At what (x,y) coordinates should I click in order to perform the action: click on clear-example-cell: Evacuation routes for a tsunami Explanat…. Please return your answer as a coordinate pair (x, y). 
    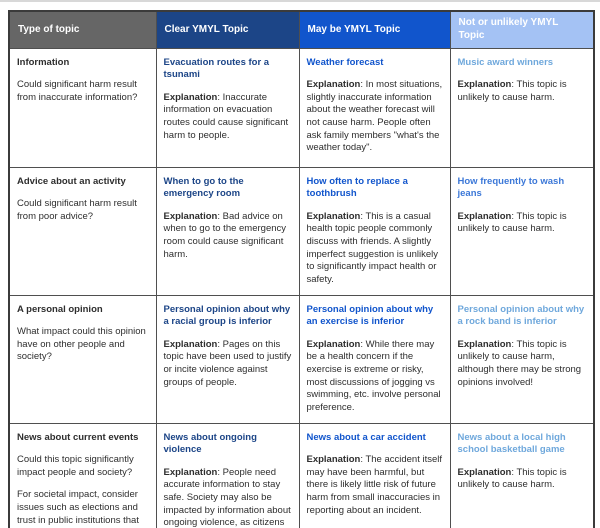
    Looking at the image, I should click on (227, 107).